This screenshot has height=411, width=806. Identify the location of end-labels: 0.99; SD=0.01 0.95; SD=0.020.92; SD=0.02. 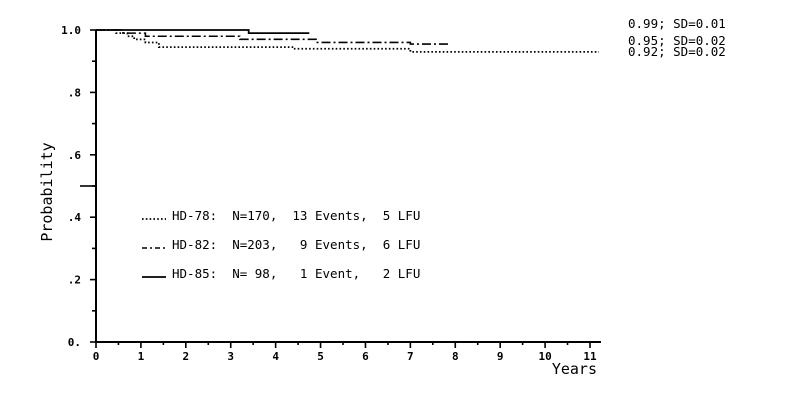
(677, 37).